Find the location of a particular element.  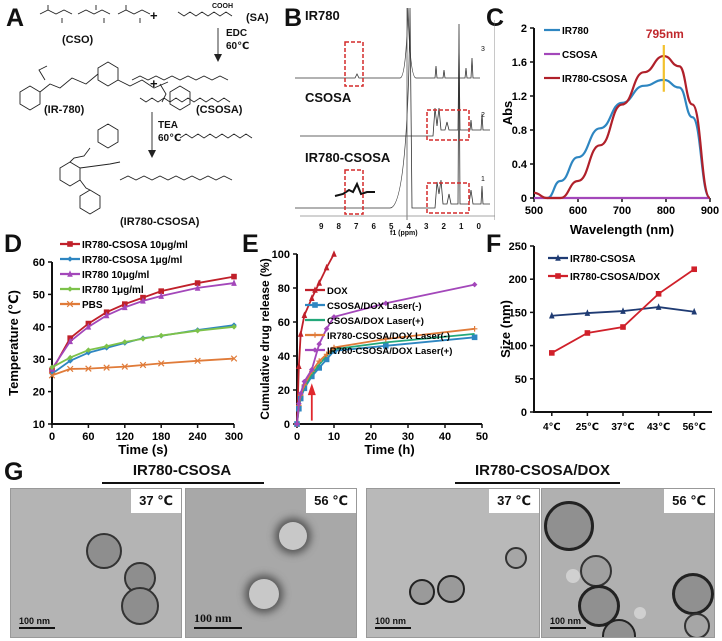

y-tick-label: 50 is located at coordinates (521, 380).